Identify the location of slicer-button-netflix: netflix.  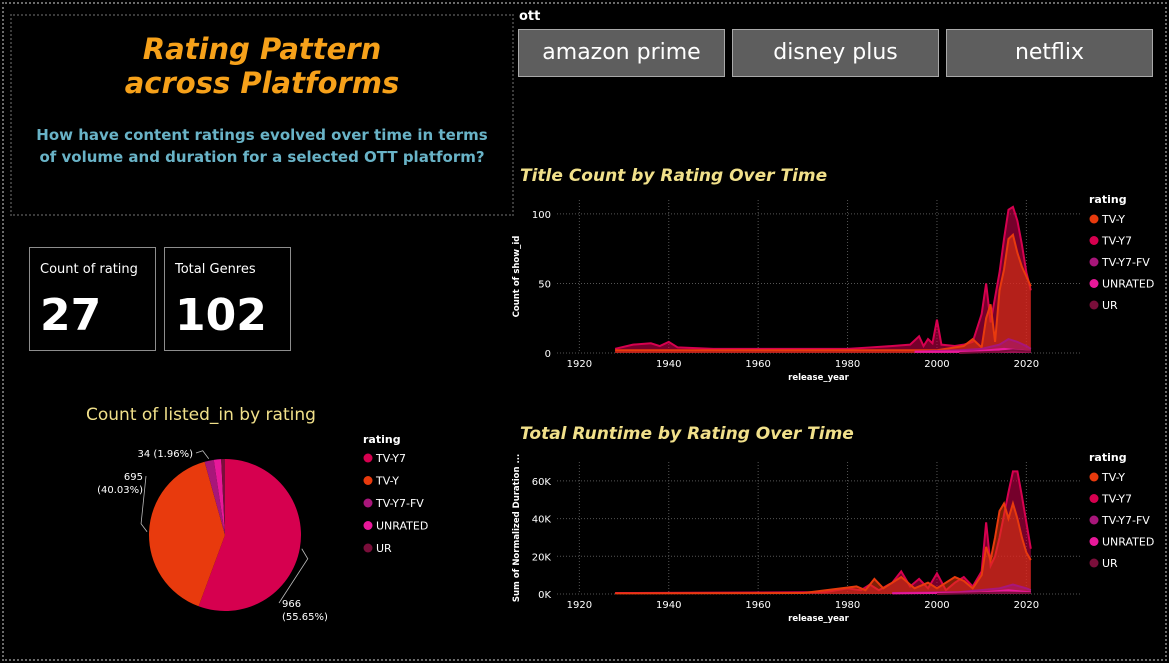
(1049, 53).